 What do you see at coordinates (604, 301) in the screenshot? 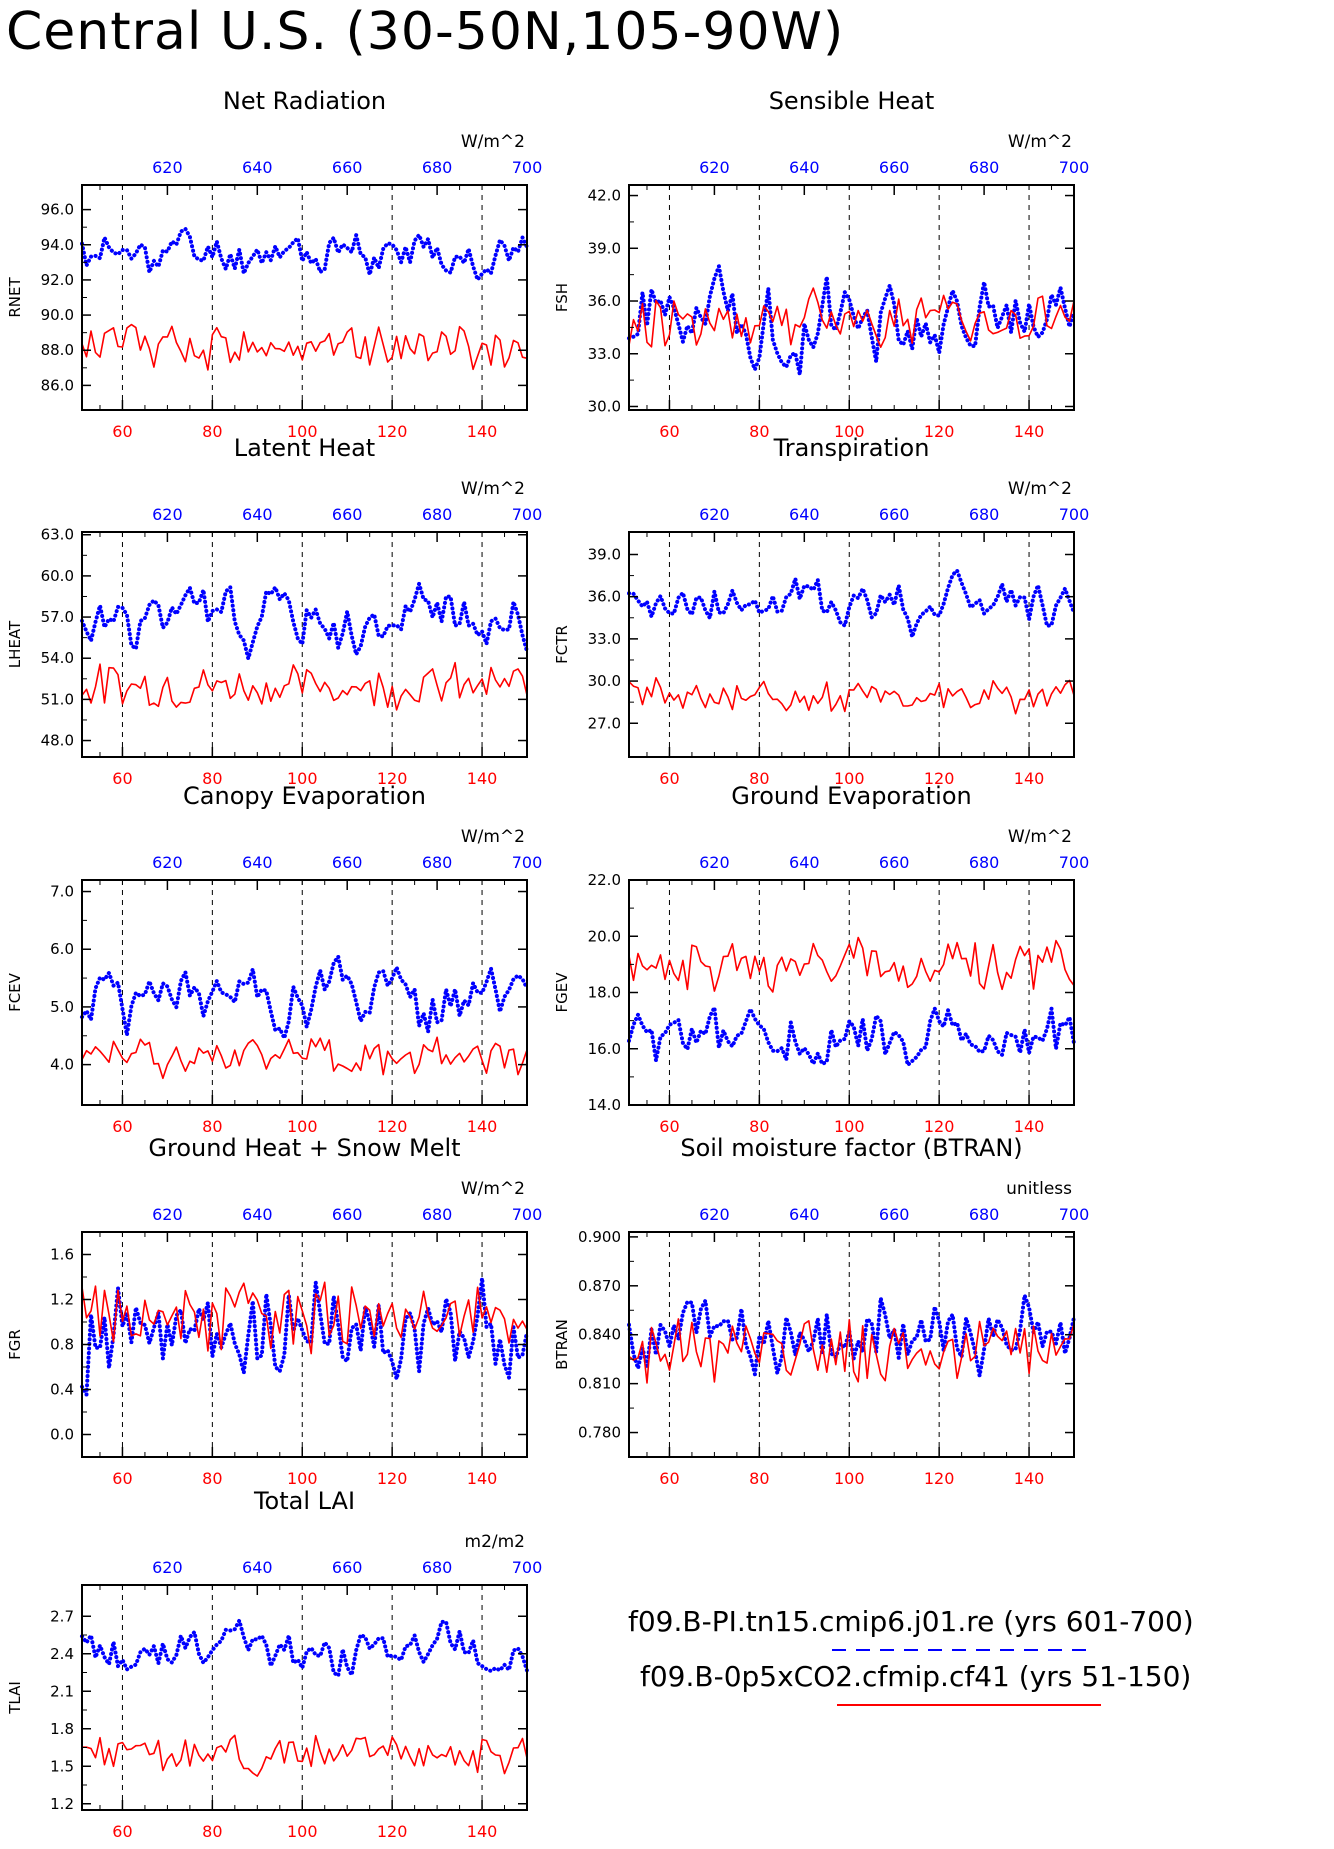
I see `y-tick-label: 36.0` at bounding box center [604, 301].